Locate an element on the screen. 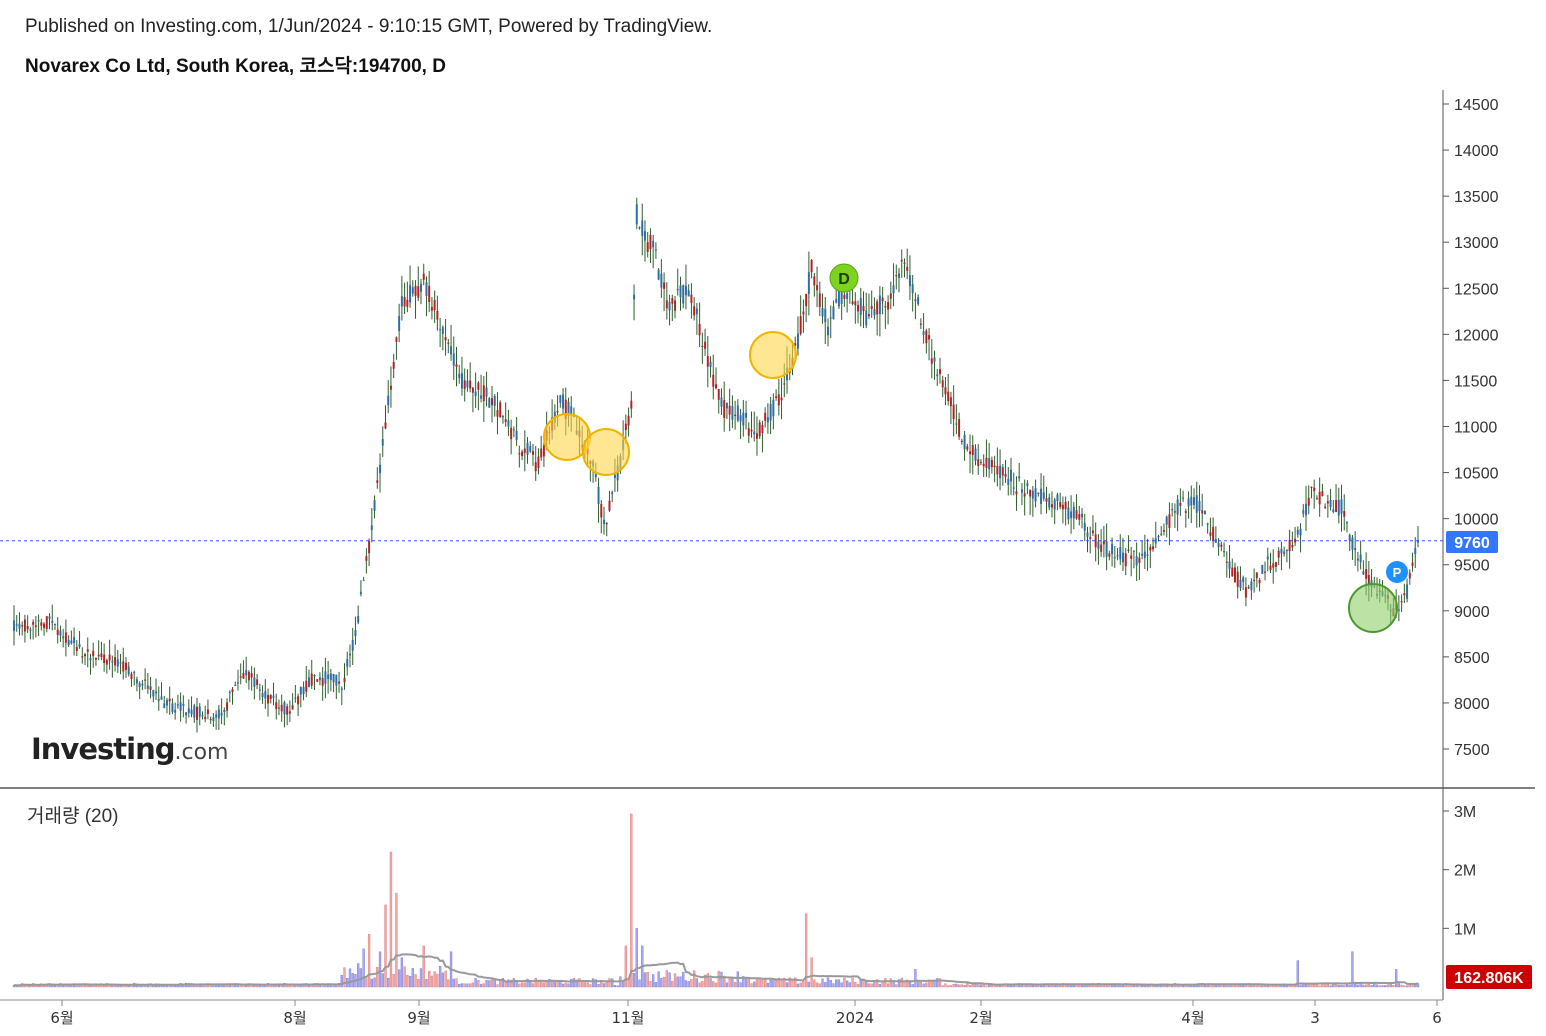 Image resolution: width=1546 pixels, height=1036 pixels. event-marker-label: P is located at coordinates (1397, 572).